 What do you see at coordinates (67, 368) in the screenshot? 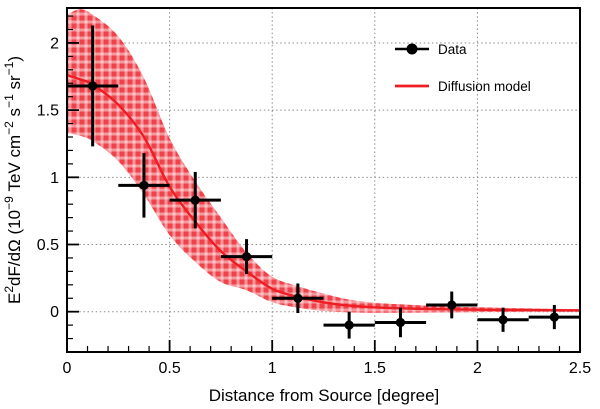
I see `x-tick-label: 0` at bounding box center [67, 368].